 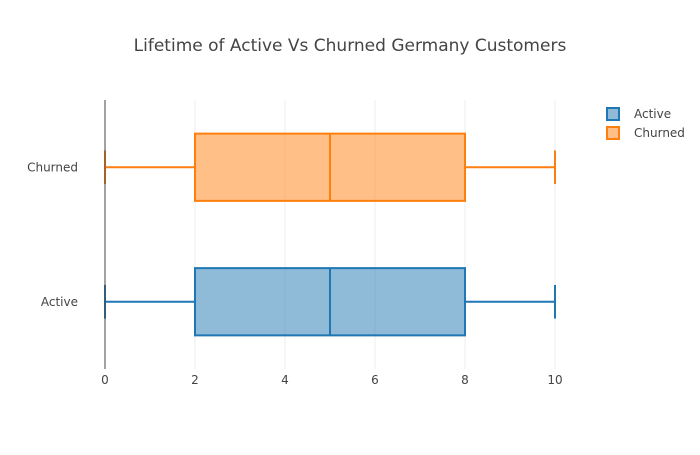 What do you see at coordinates (659, 133) in the screenshot?
I see `legend-label: Churned` at bounding box center [659, 133].